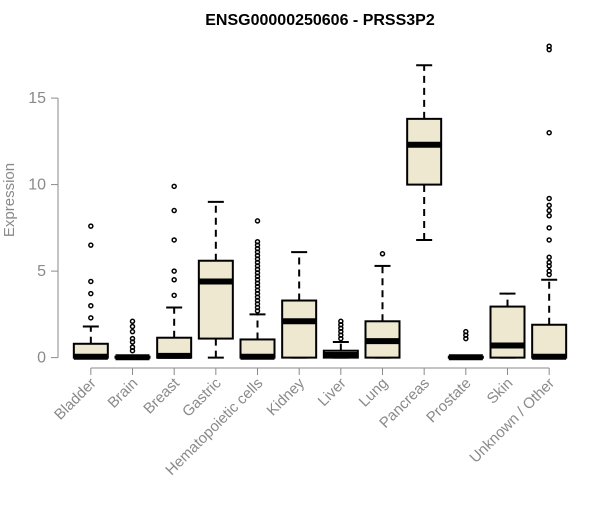 The image size is (600, 505). What do you see at coordinates (41, 358) in the screenshot?
I see `y-tick-label-0: 0` at bounding box center [41, 358].